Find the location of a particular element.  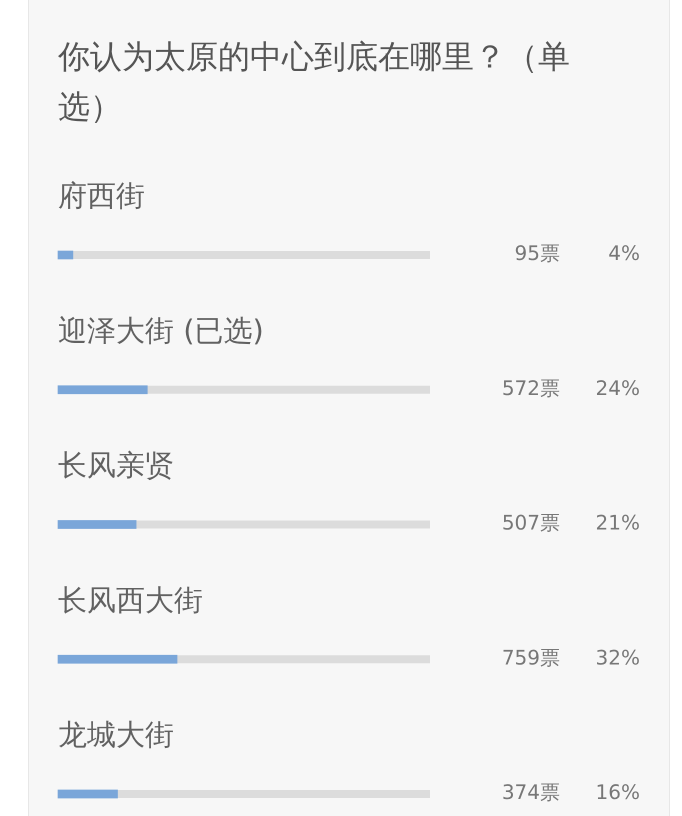

y-tick-label: 长风亲贤 is located at coordinates (116, 465).